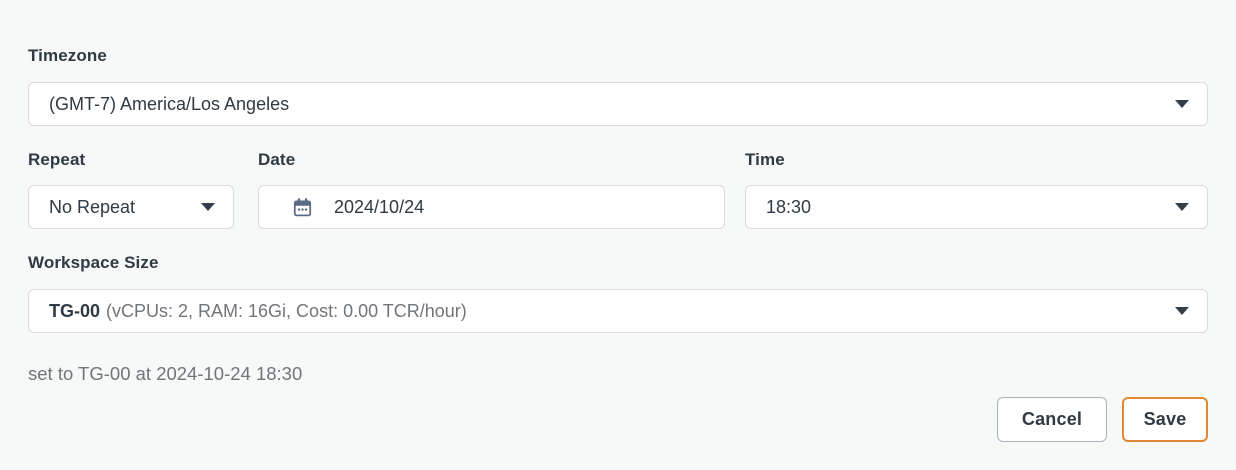  Describe the element at coordinates (169, 103) in the screenshot. I see `timezone-value: (GMT-7) America/Los Angeles` at that location.